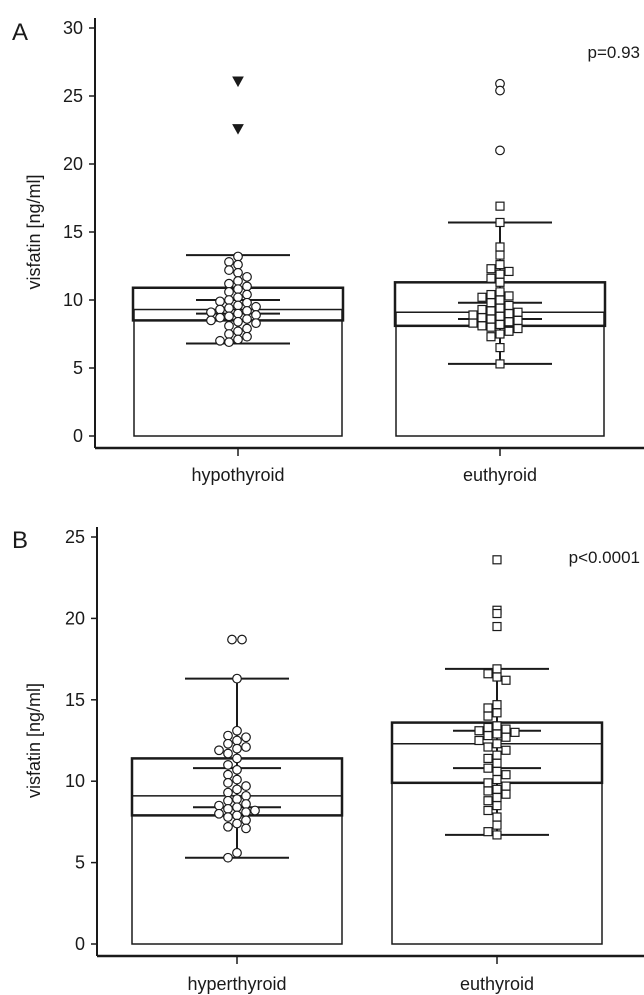 This screenshot has width=644, height=995. Describe the element at coordinates (78, 436) in the screenshot. I see `y-tick-label: 0` at that location.